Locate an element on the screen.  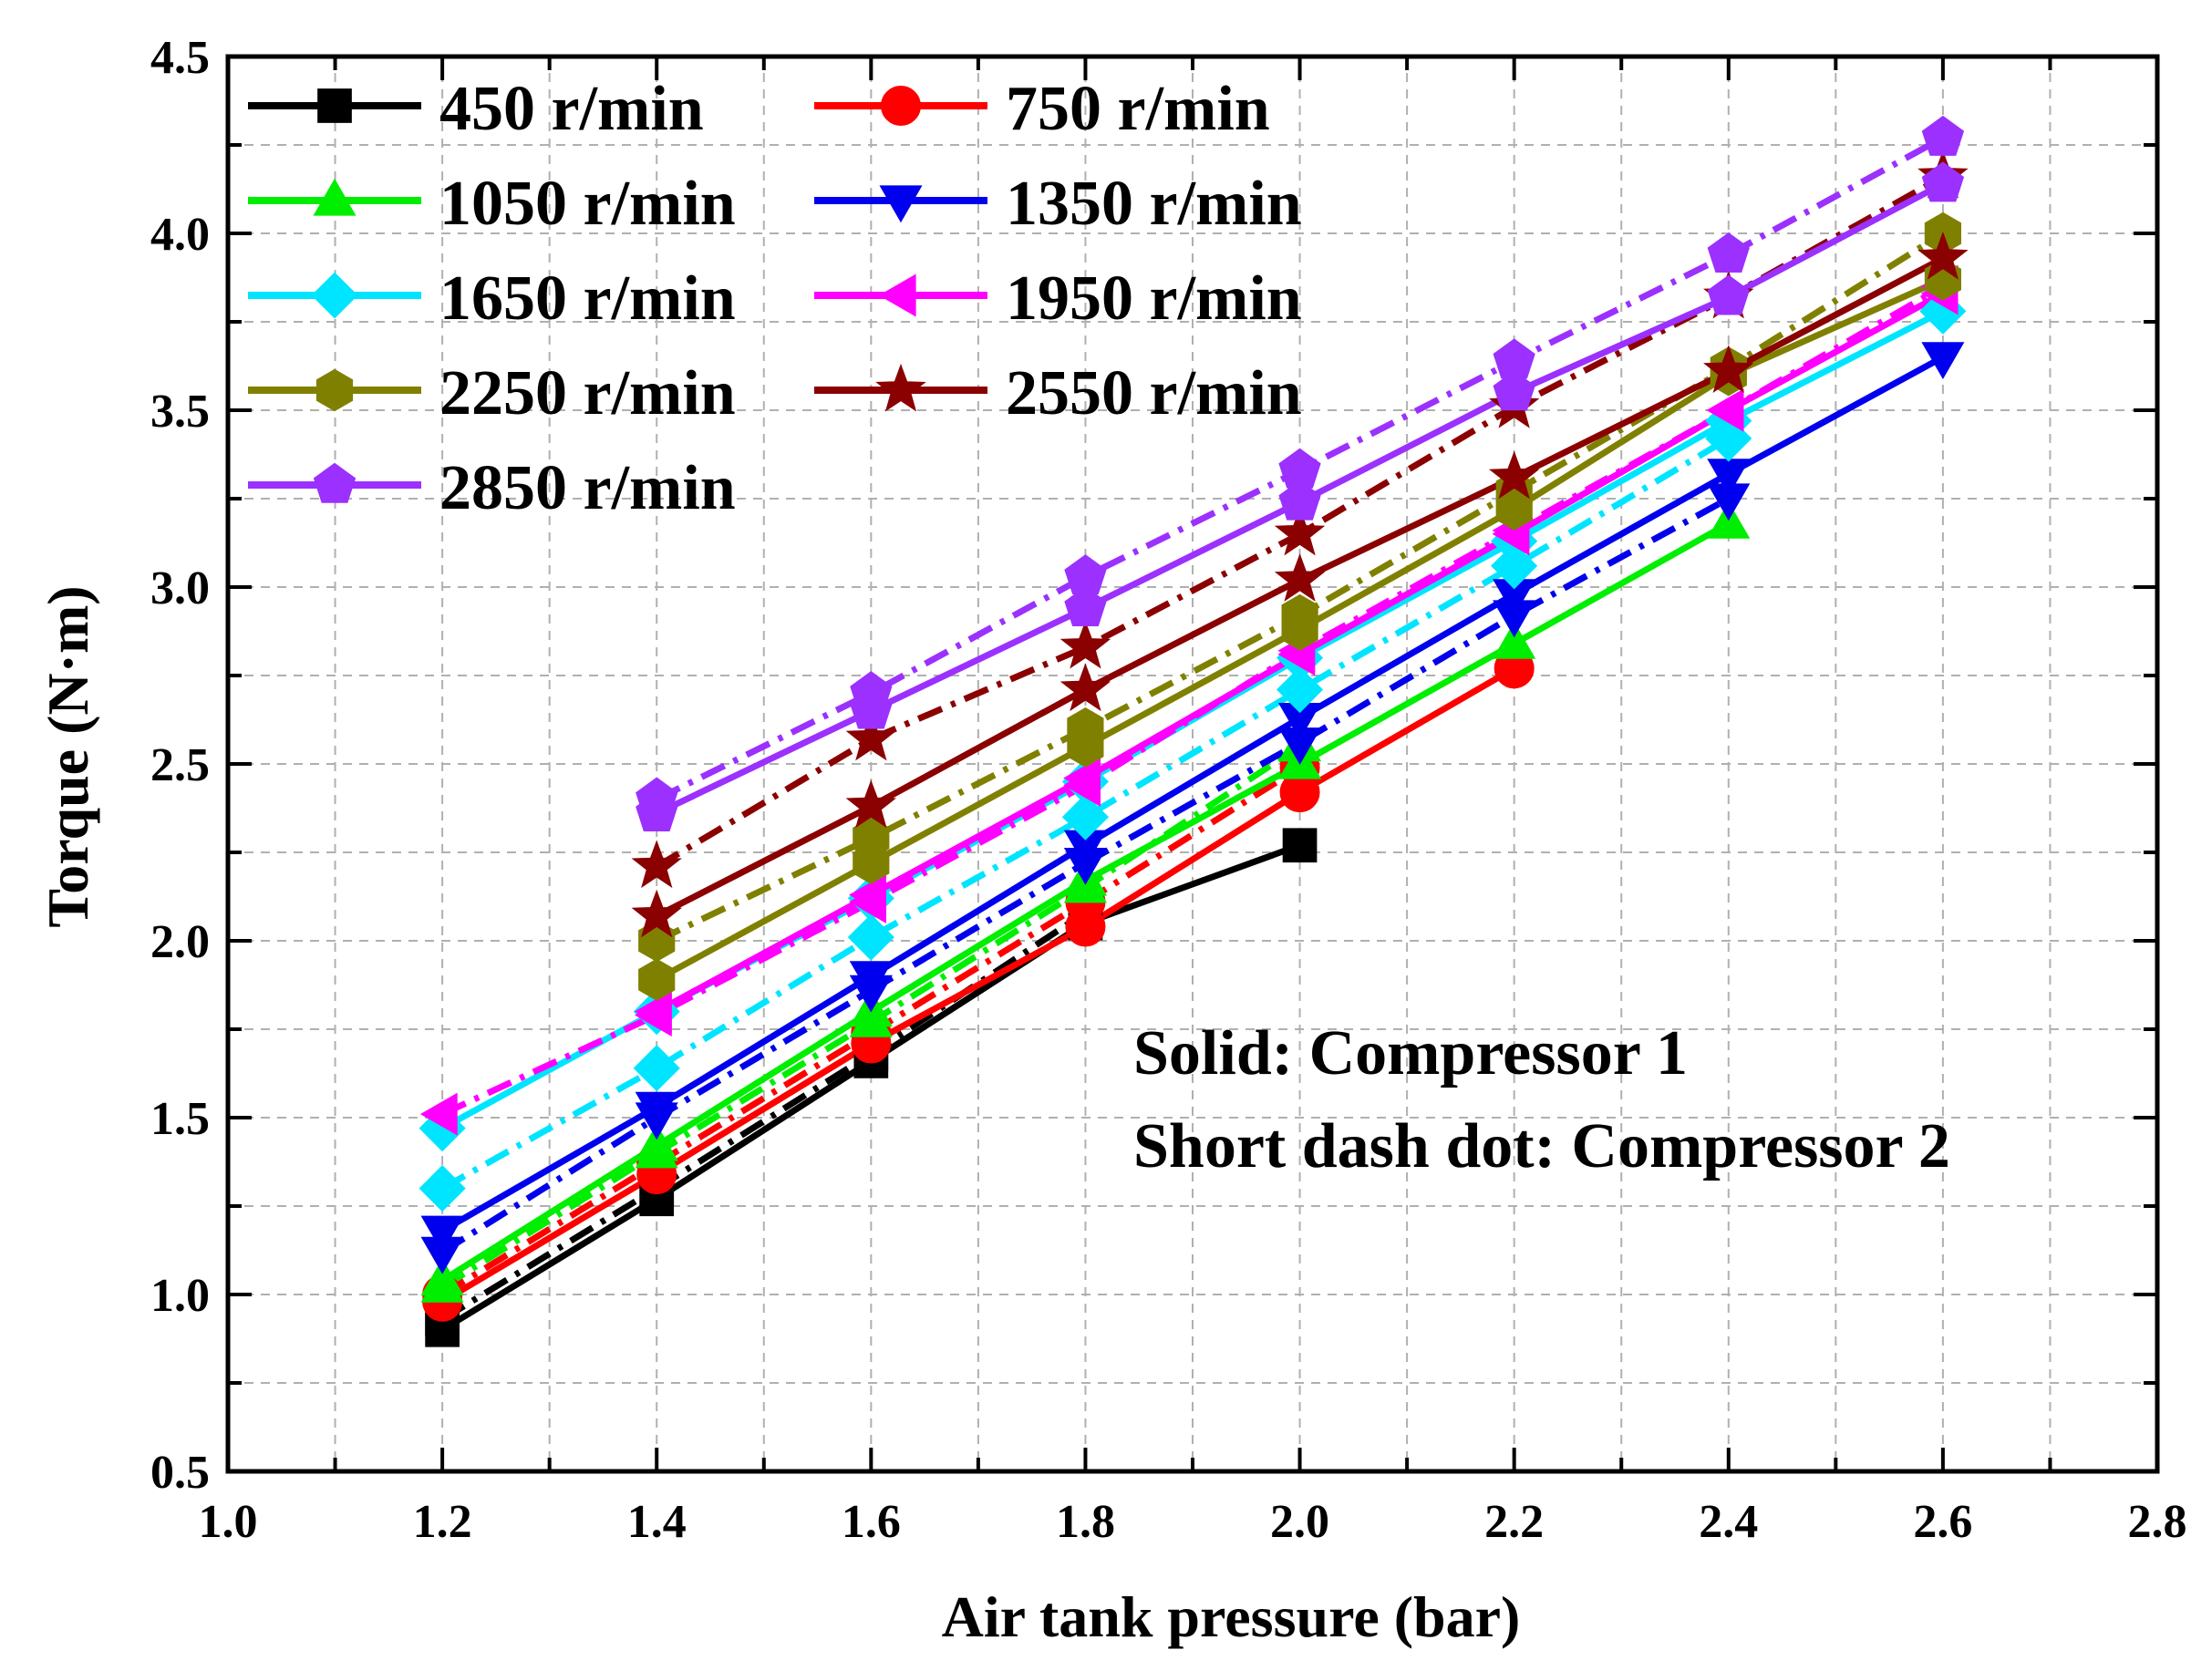
x-tick-label: 2.2 is located at coordinates (1514, 1522).